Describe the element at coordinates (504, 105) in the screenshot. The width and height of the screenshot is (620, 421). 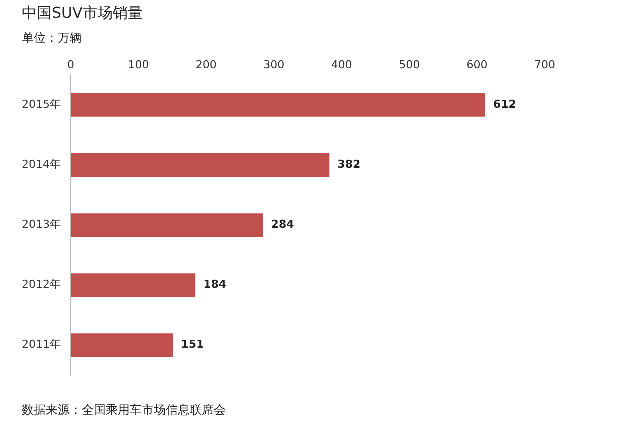
I see `data-label: 612` at that location.